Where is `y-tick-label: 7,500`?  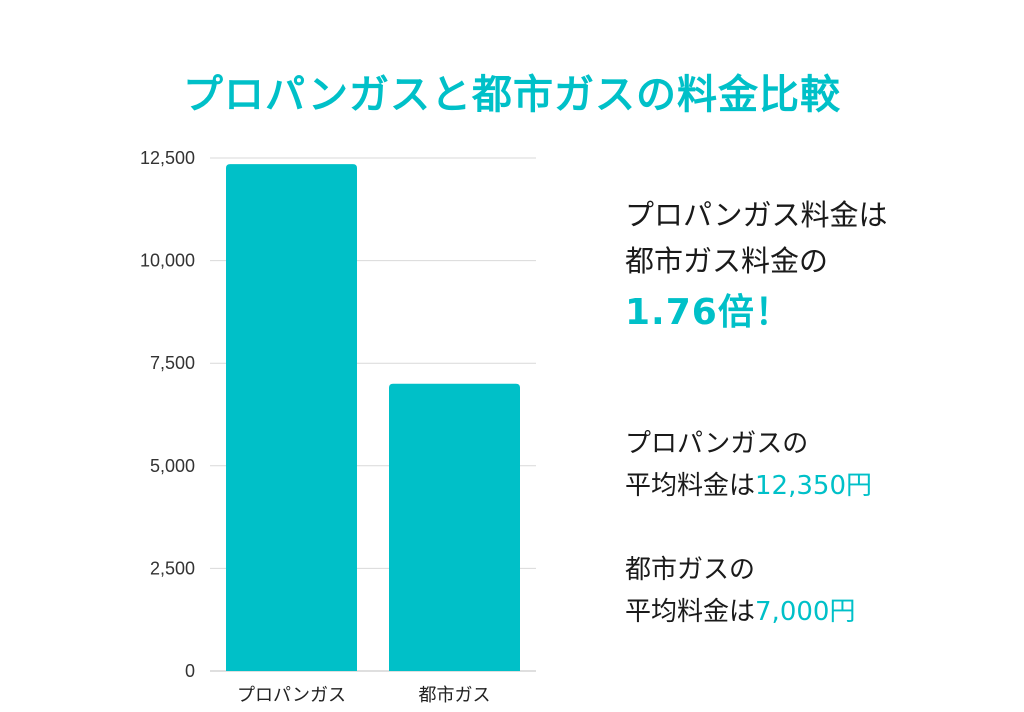
y-tick-label: 7,500 is located at coordinates (172, 363).